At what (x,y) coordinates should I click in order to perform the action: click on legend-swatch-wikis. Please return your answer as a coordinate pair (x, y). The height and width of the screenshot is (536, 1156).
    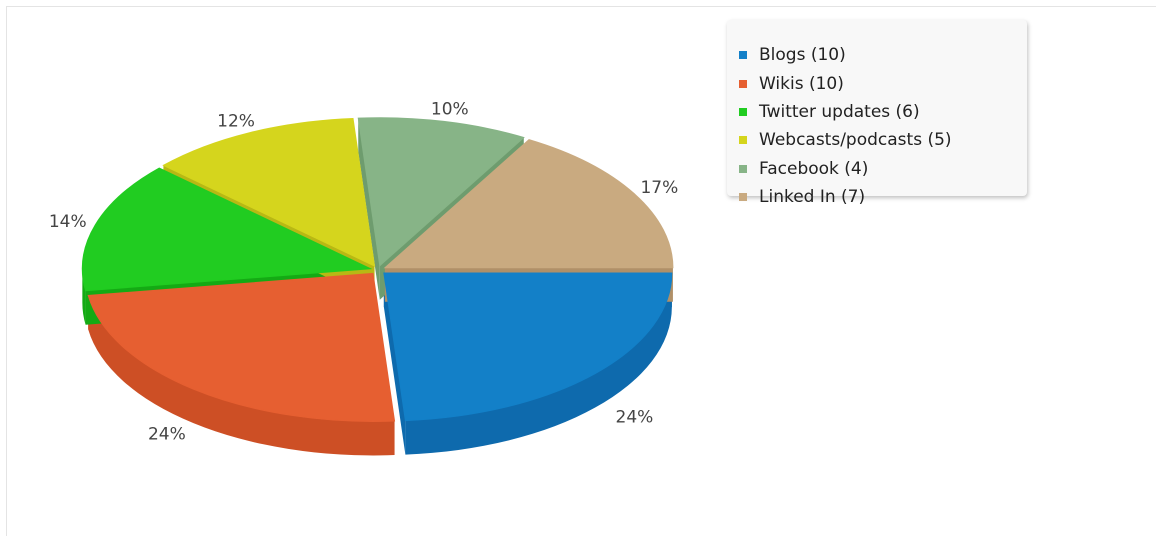
    Looking at the image, I should click on (743, 84).